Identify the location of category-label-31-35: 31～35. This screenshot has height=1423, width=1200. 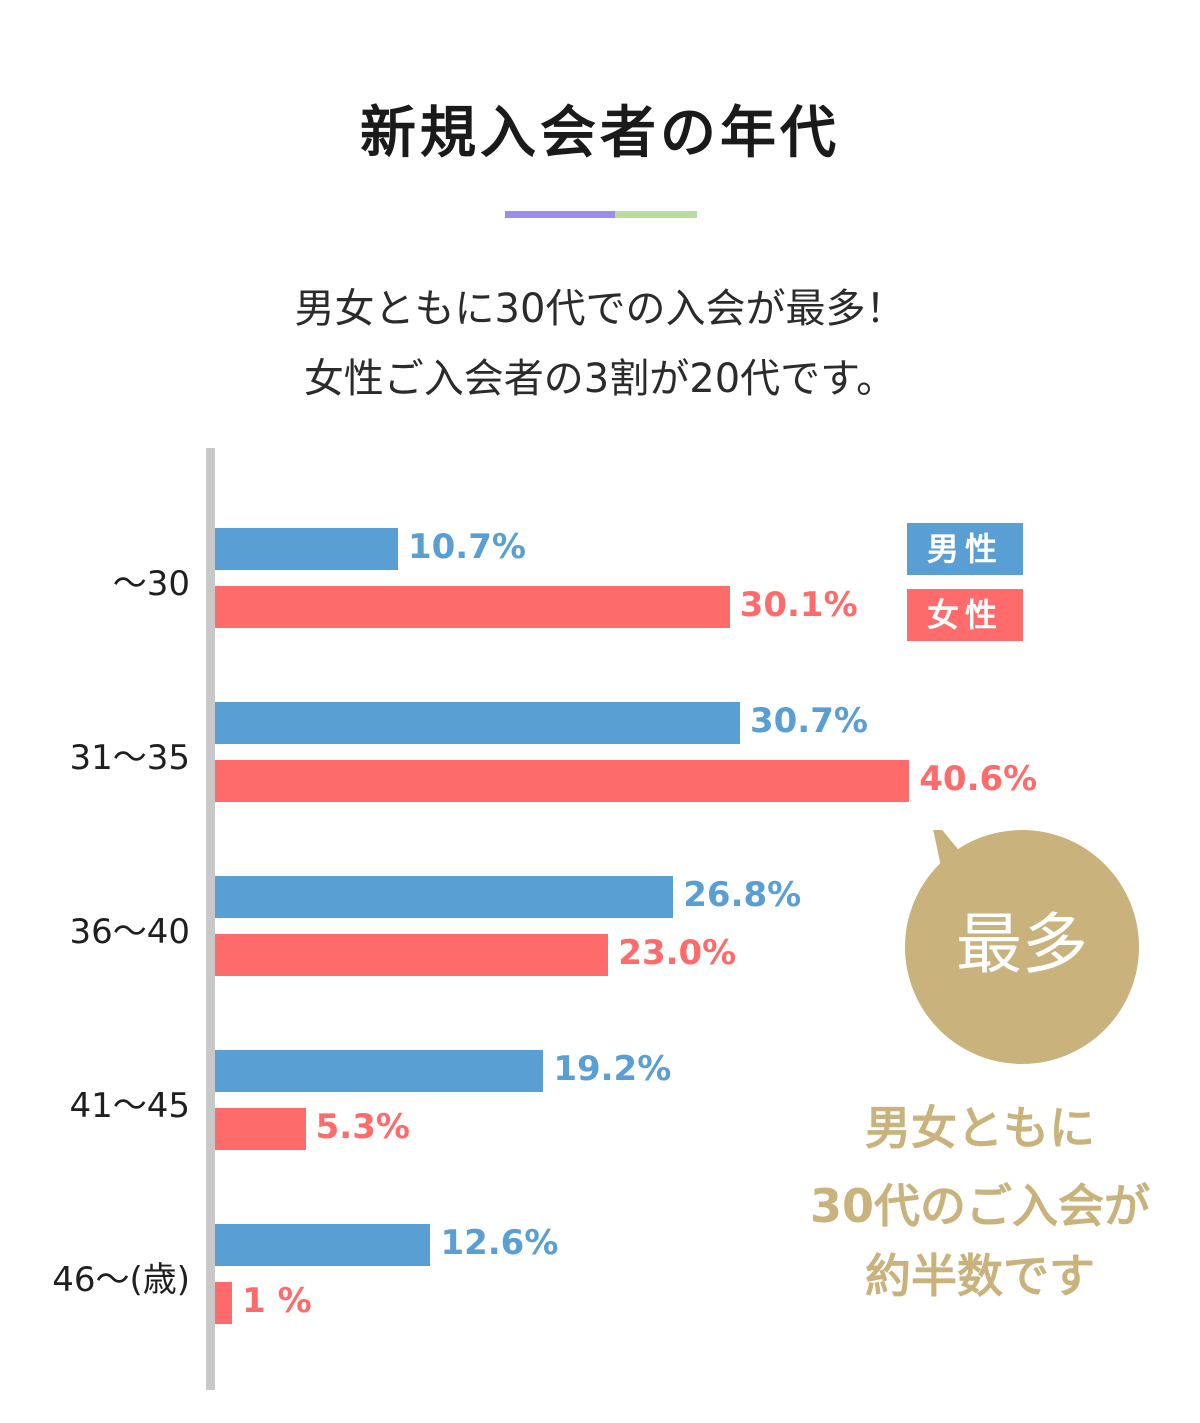
(129, 758).